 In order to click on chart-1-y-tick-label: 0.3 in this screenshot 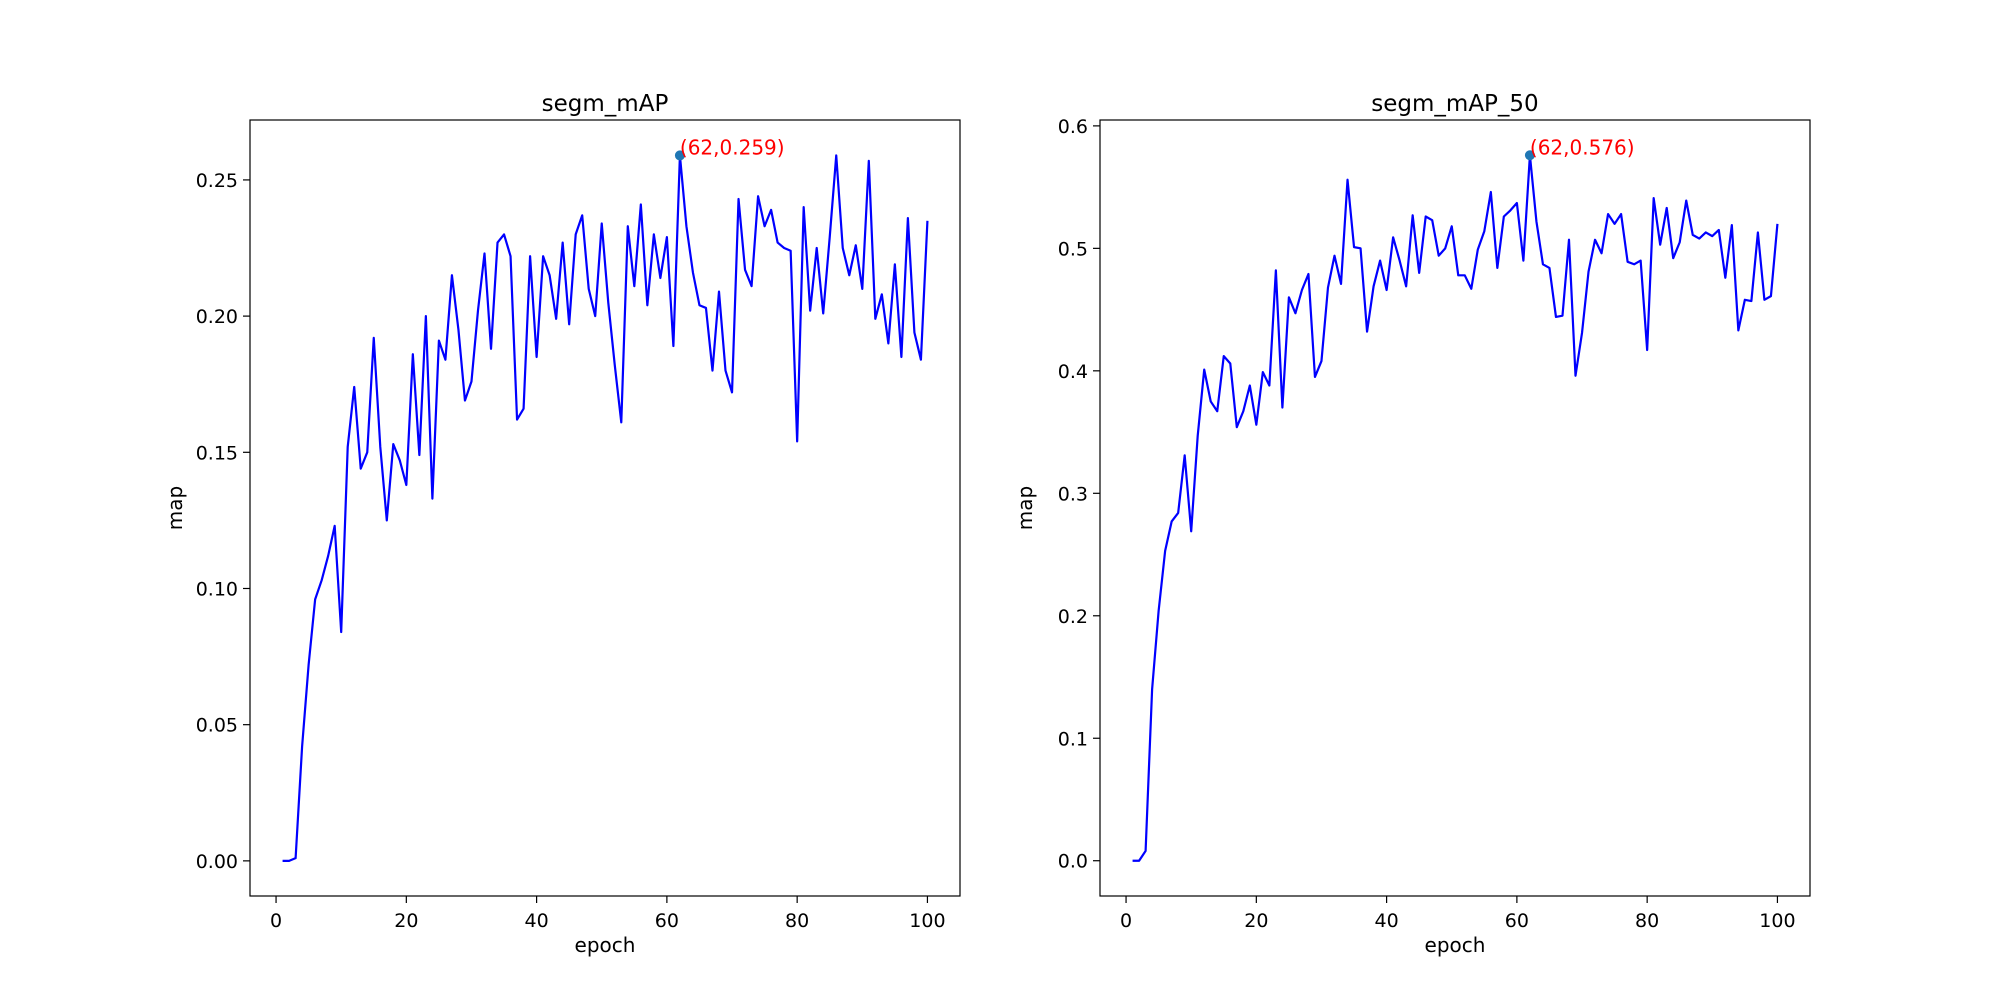, I will do `click(1073, 494)`.